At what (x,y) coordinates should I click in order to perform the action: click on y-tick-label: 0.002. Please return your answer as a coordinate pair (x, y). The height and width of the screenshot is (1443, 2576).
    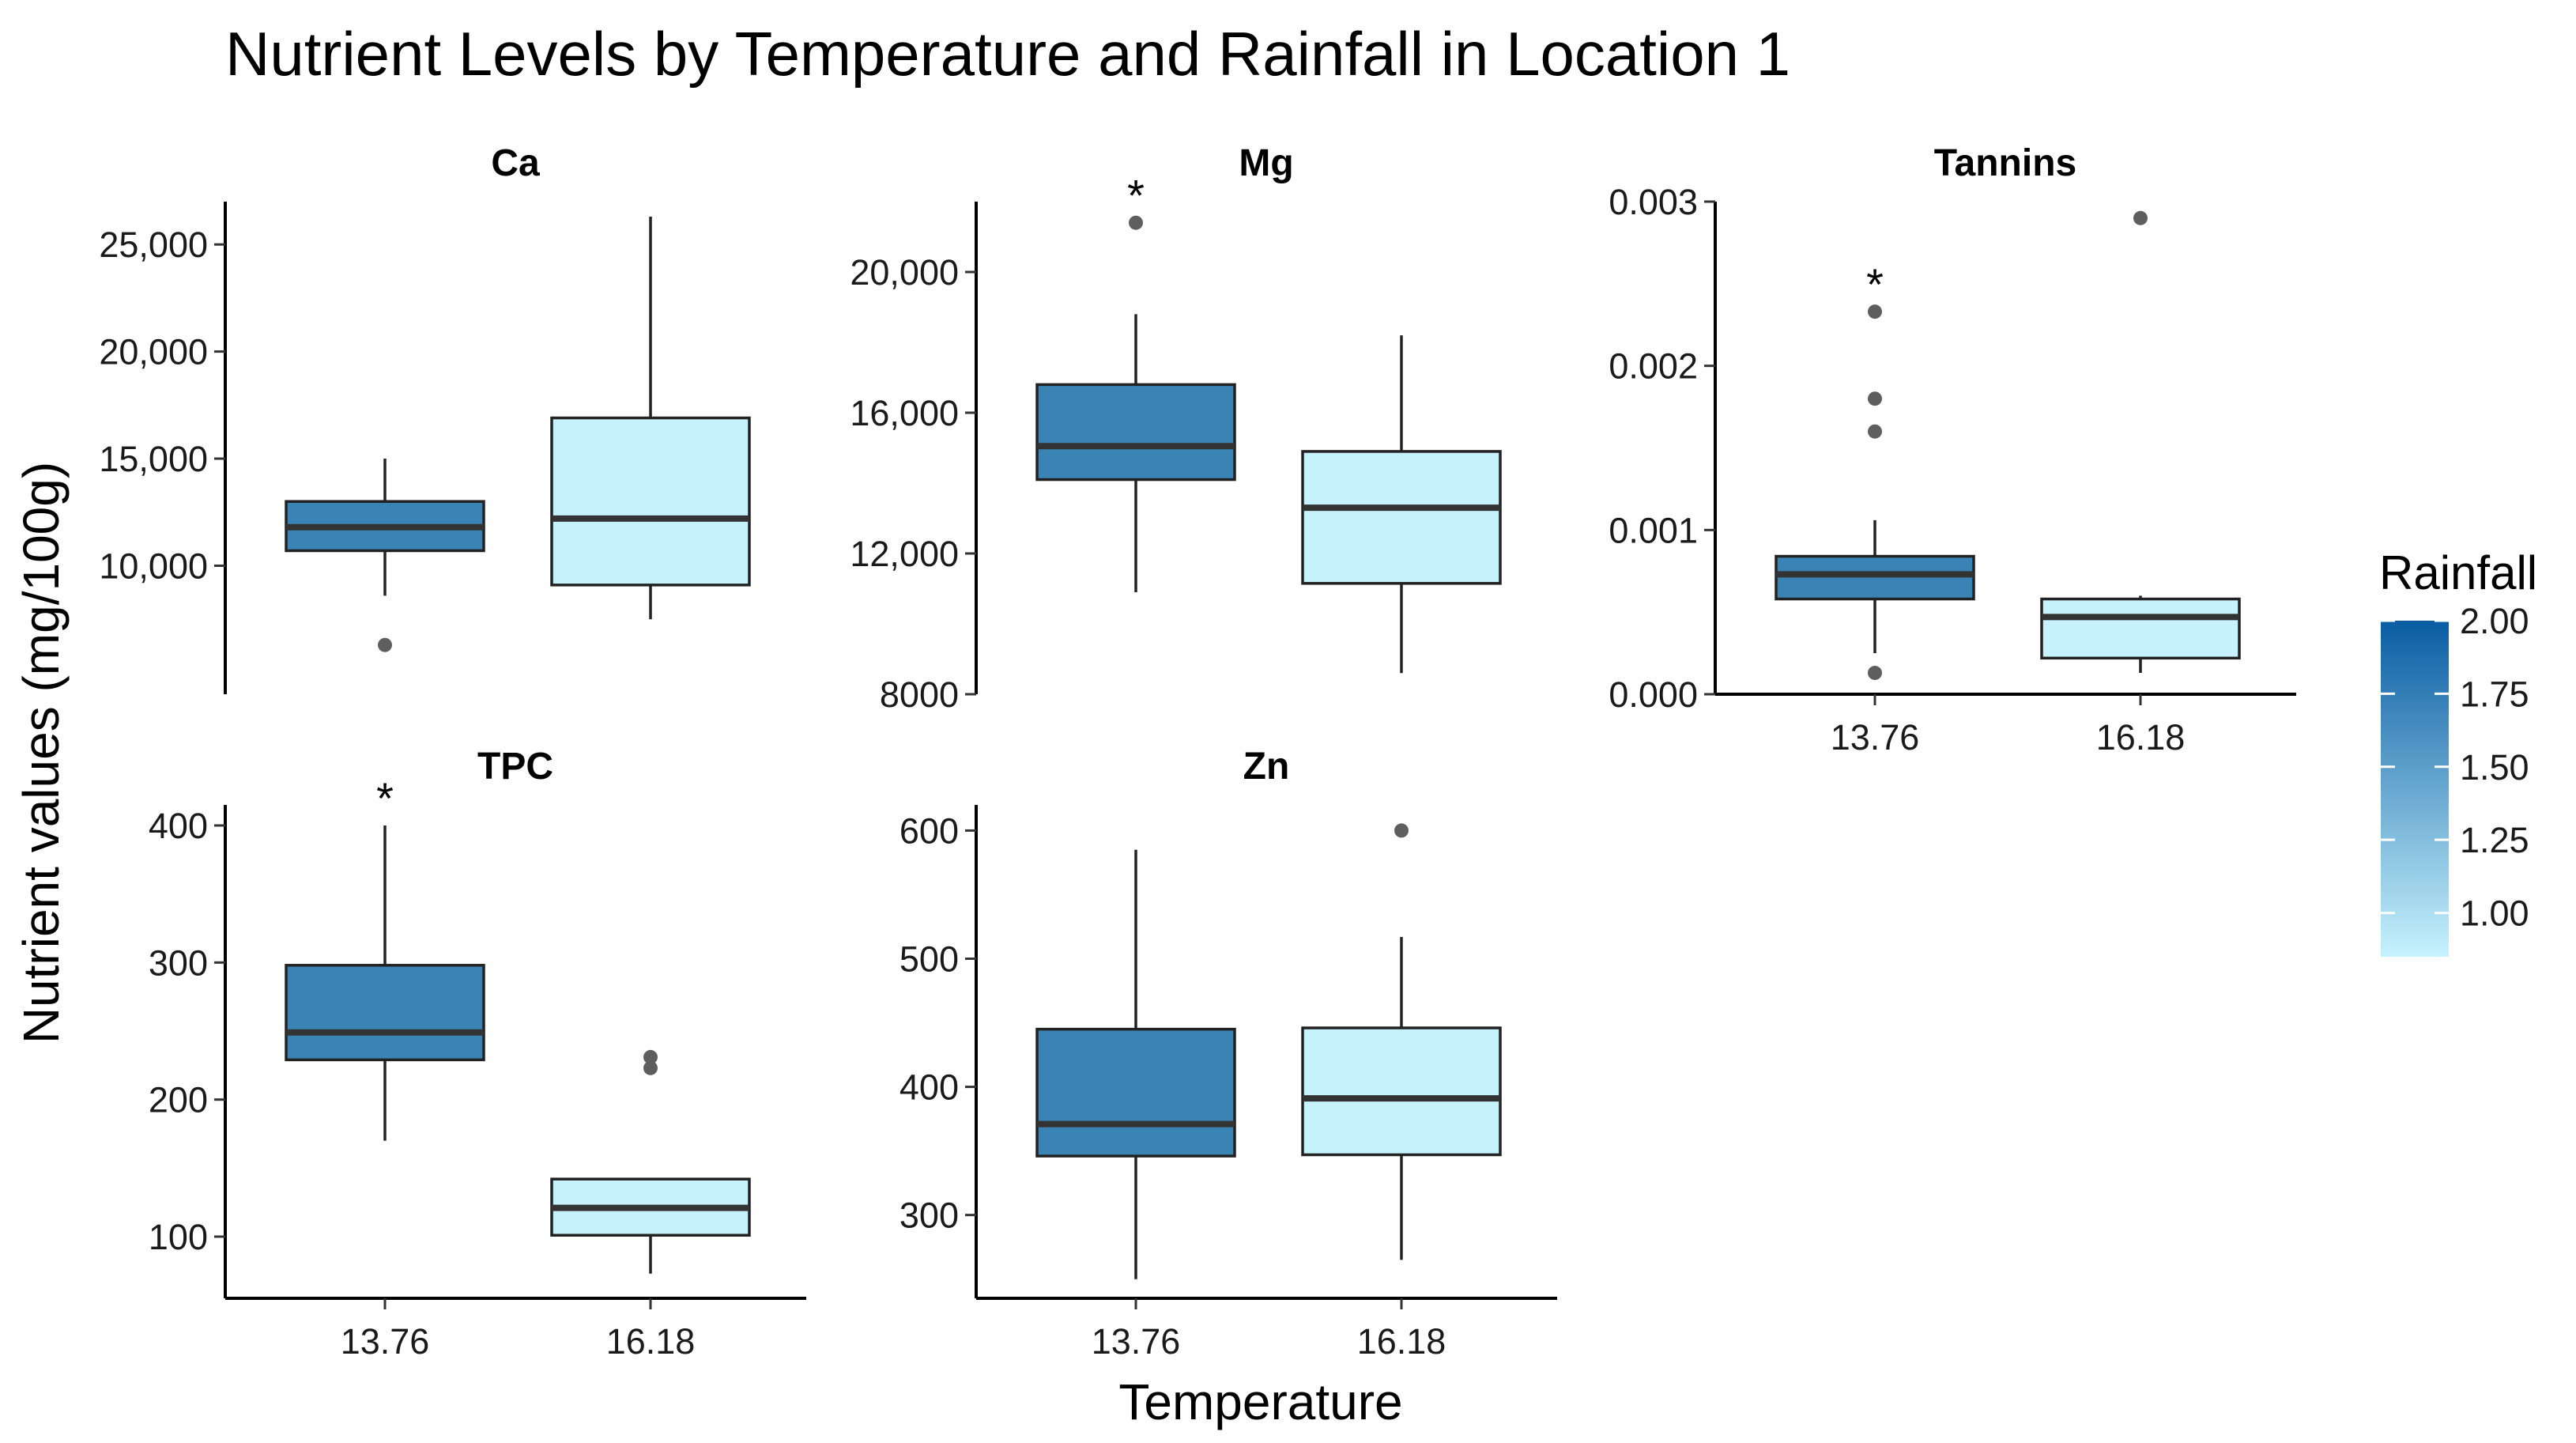
    Looking at the image, I should click on (1653, 366).